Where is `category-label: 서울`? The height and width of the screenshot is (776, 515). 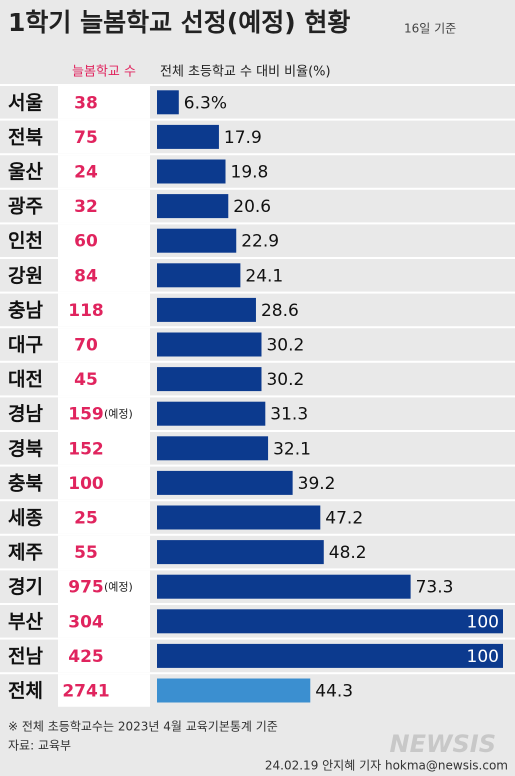 category-label: 서울 is located at coordinates (25, 103).